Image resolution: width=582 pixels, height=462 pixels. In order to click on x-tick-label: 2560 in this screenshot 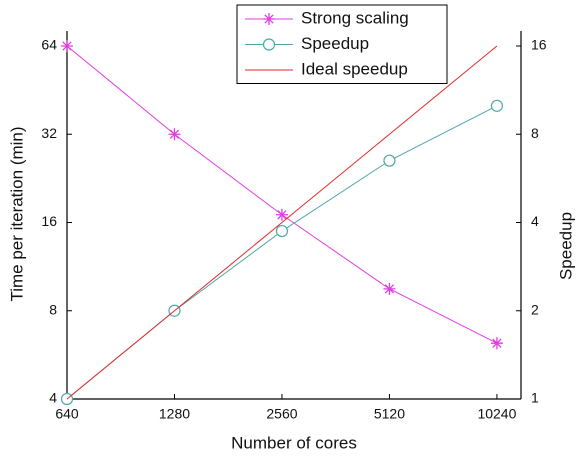, I will do `click(281, 414)`.